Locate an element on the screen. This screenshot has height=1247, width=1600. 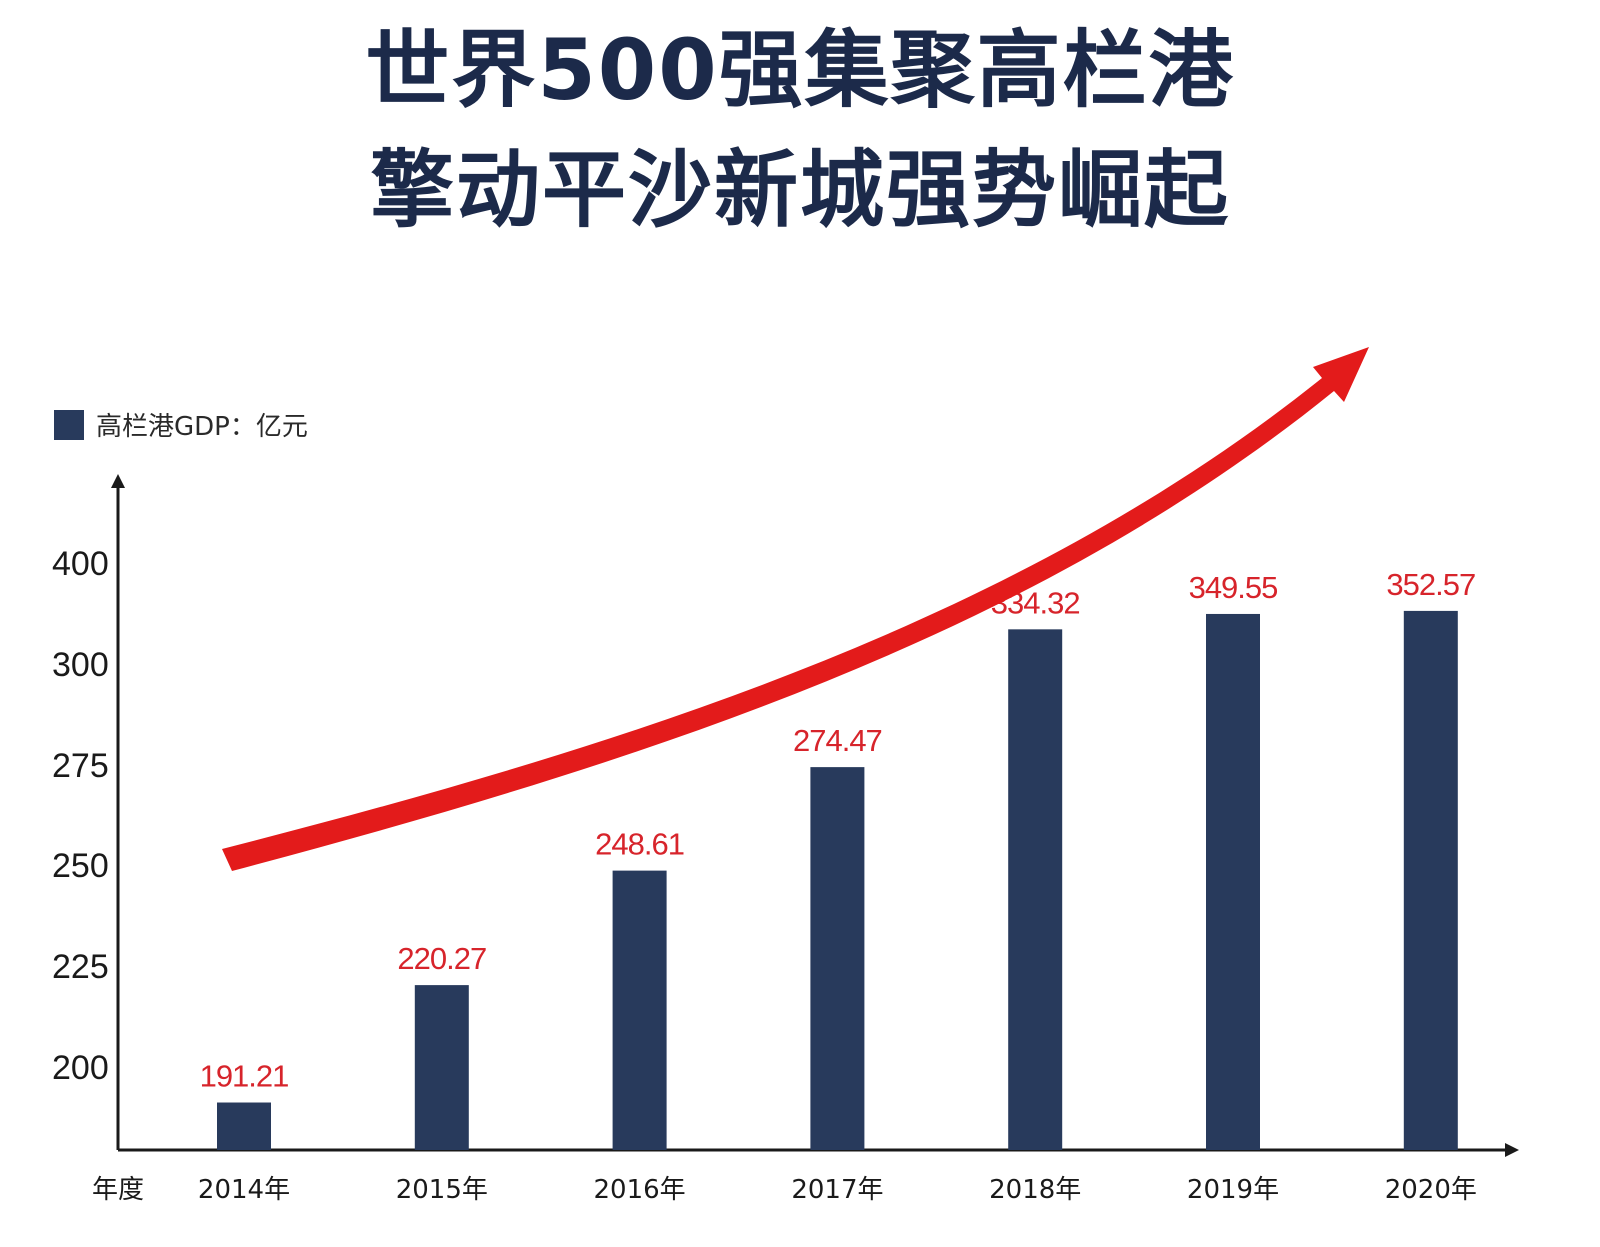
chart-title-line-1: 世界500强集聚高栏港 is located at coordinates (800, 70).